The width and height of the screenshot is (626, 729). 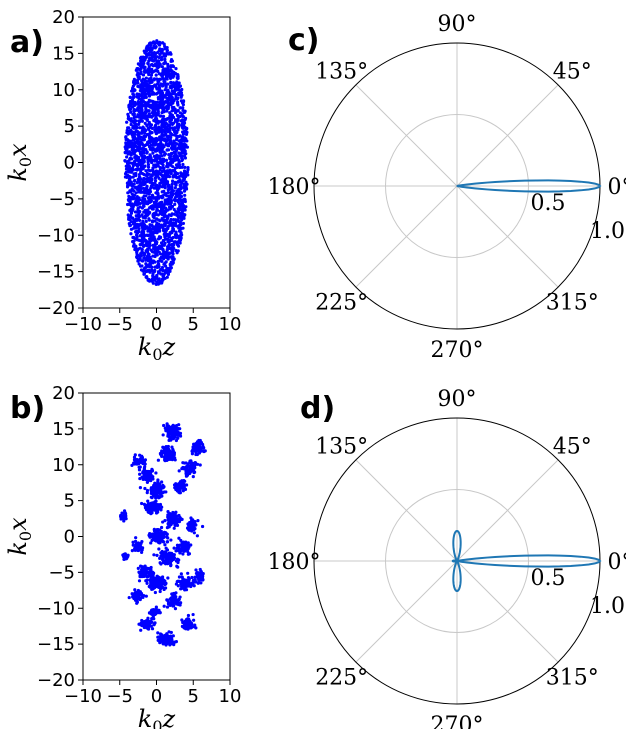 I want to click on panel-b-xtick-label: 10, so click(x=230, y=696).